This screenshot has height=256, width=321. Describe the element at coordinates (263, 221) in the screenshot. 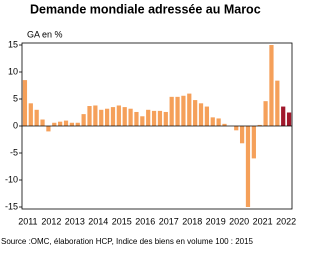

I see `x-tick-label: 2021` at that location.